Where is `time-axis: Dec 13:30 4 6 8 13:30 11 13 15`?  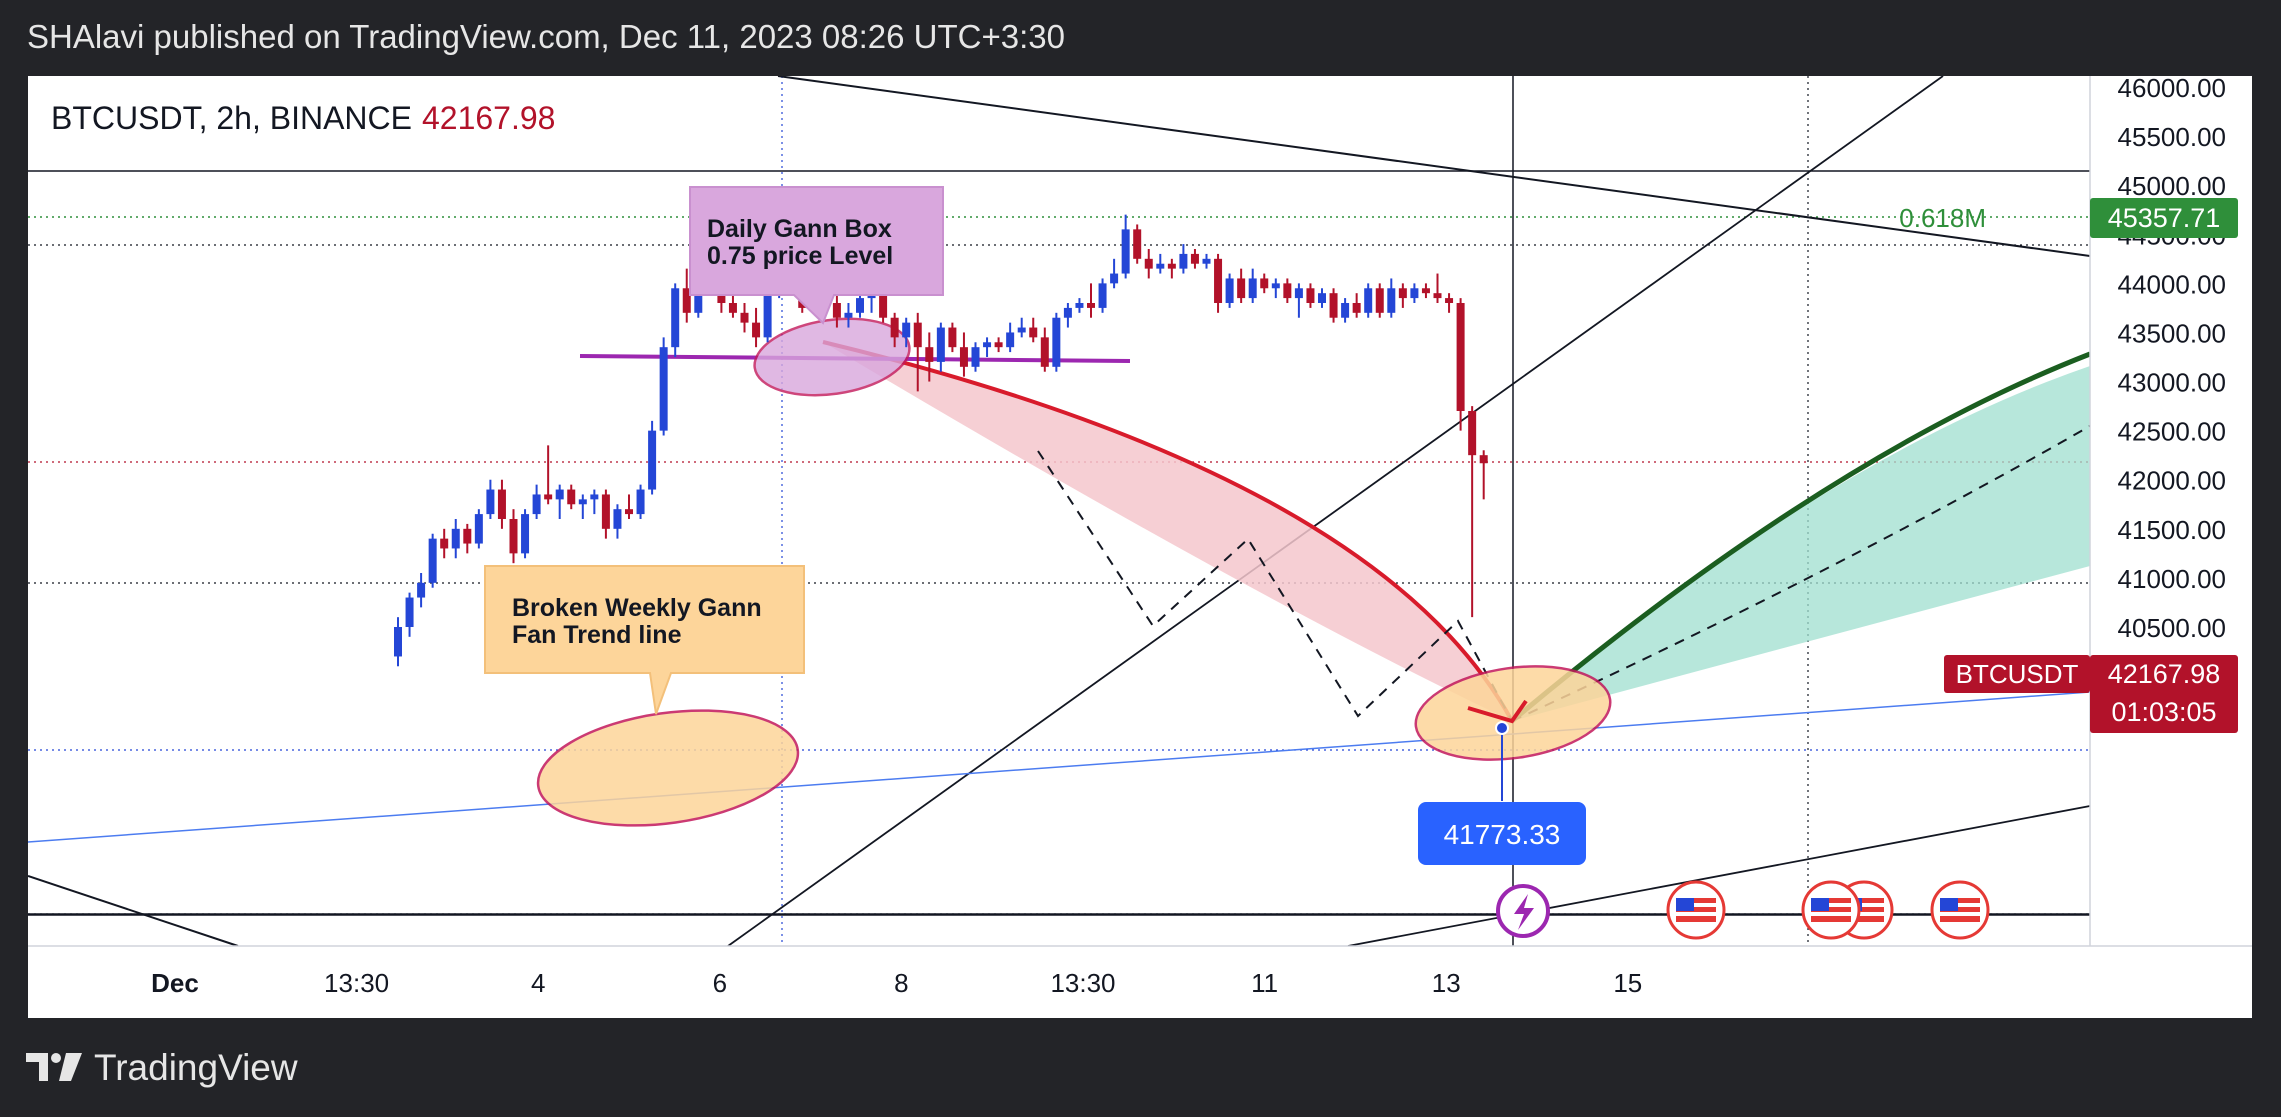
time-axis: Dec 13:30 4 6 8 13:30 11 13 15 is located at coordinates (1140, 981).